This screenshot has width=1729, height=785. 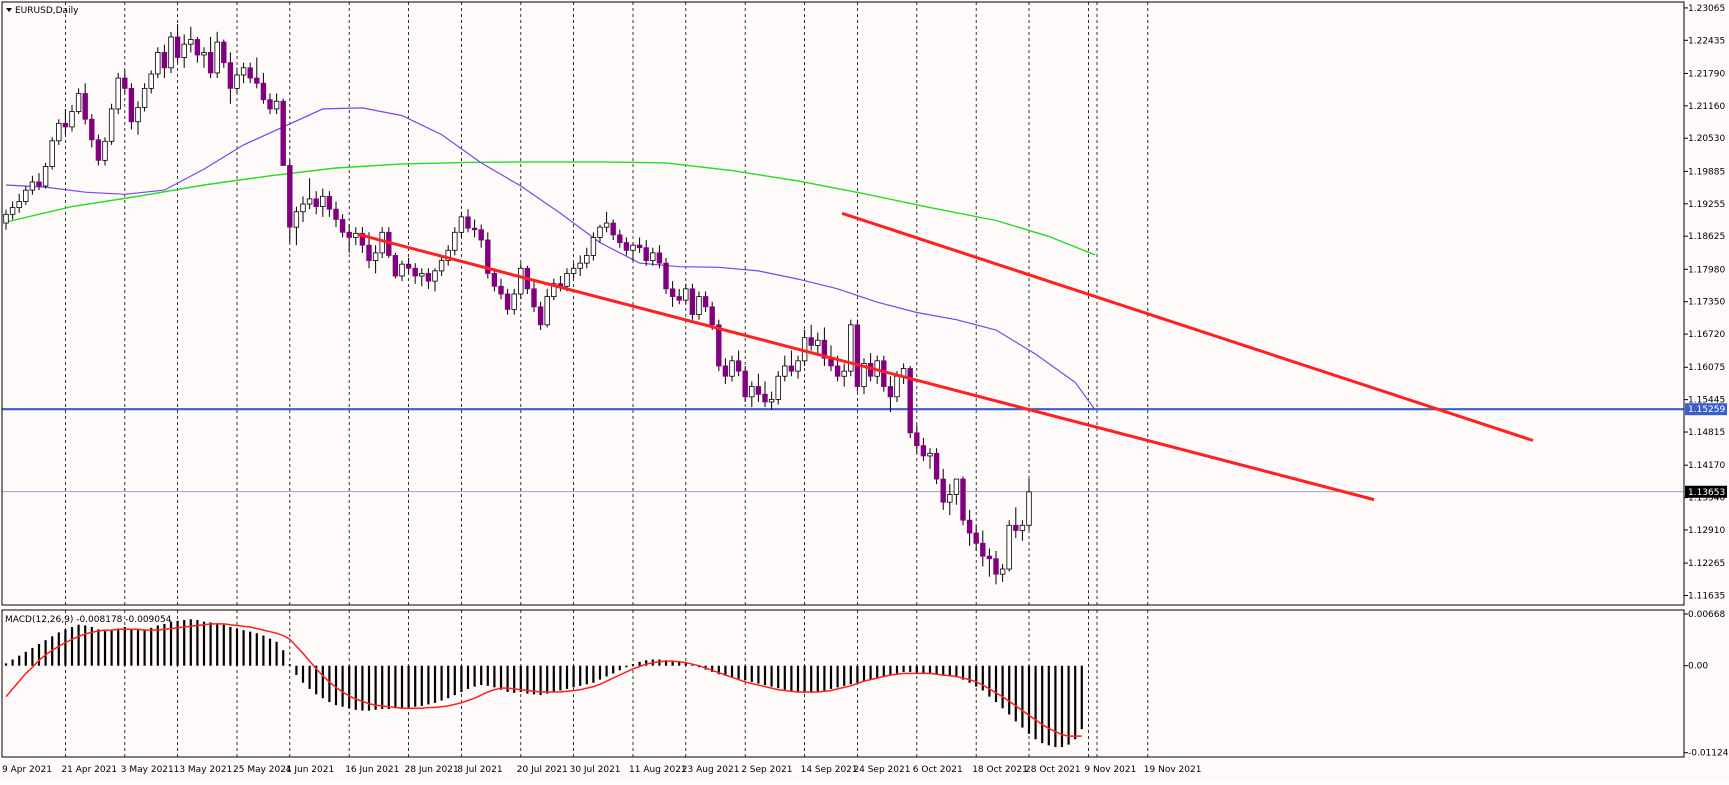 What do you see at coordinates (1706, 401) in the screenshot?
I see `y-tick-label: 1.15445` at bounding box center [1706, 401].